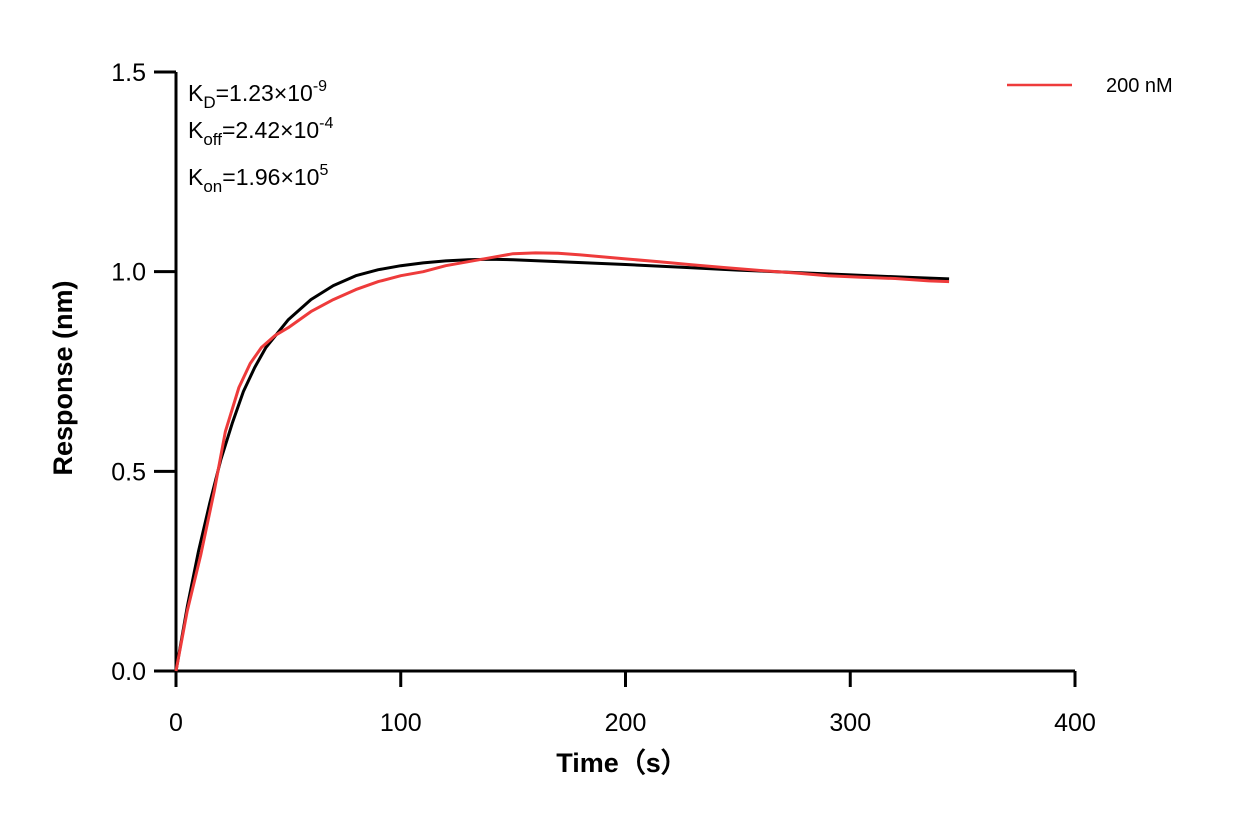 The width and height of the screenshot is (1233, 830). What do you see at coordinates (622, 763) in the screenshot?
I see `x-axis-label: Time（s）` at bounding box center [622, 763].